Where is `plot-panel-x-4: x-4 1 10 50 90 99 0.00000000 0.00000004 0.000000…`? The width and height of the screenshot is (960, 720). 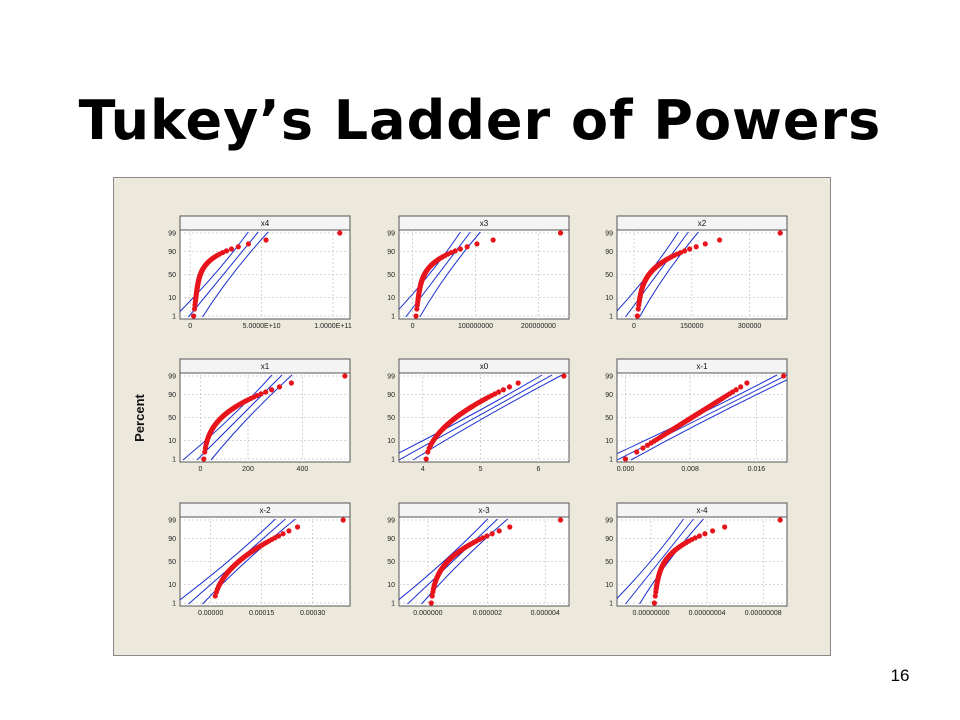
plot-panel-x-4: x-4 1 10 50 90 99 0.00000000 0.00000004 0.000000… is located at coordinates (696, 559).